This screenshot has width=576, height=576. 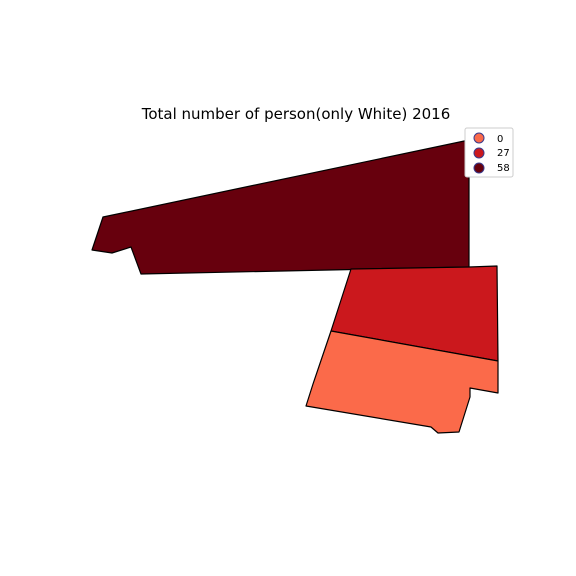 What do you see at coordinates (500, 139) in the screenshot?
I see `legend-label: 0` at bounding box center [500, 139].